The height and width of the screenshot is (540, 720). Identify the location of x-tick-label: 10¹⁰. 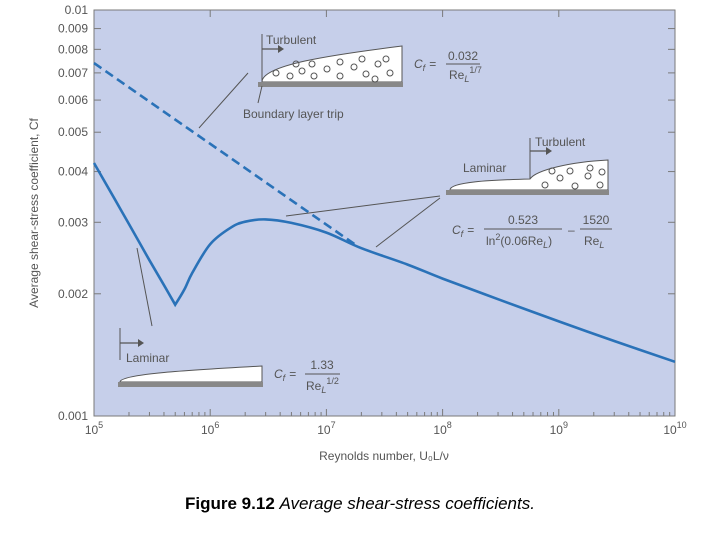
(674, 428).